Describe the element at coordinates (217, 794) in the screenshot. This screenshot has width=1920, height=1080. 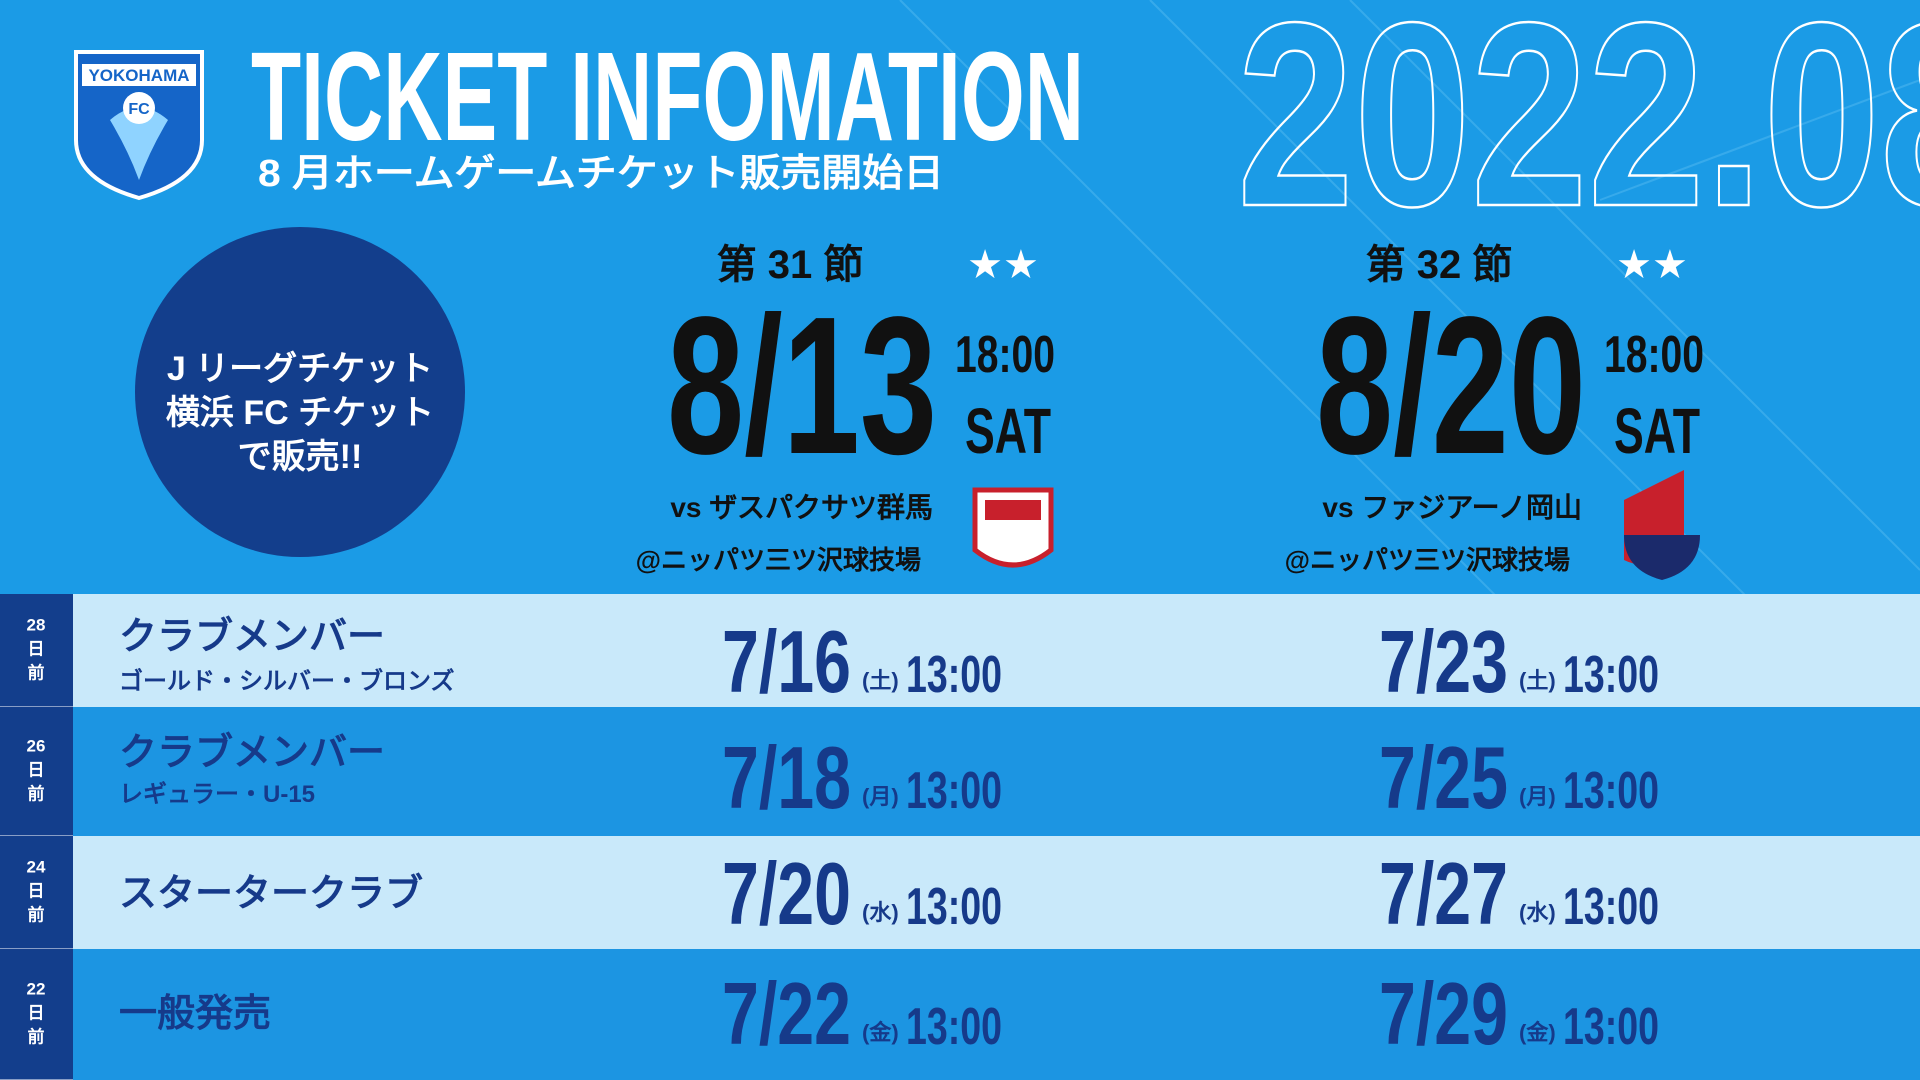
I see `tier-sub: レギュラー・U-15` at that location.